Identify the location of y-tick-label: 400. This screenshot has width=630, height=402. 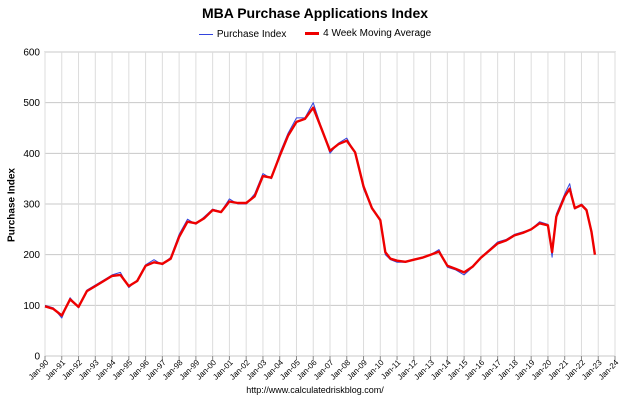
(31, 154).